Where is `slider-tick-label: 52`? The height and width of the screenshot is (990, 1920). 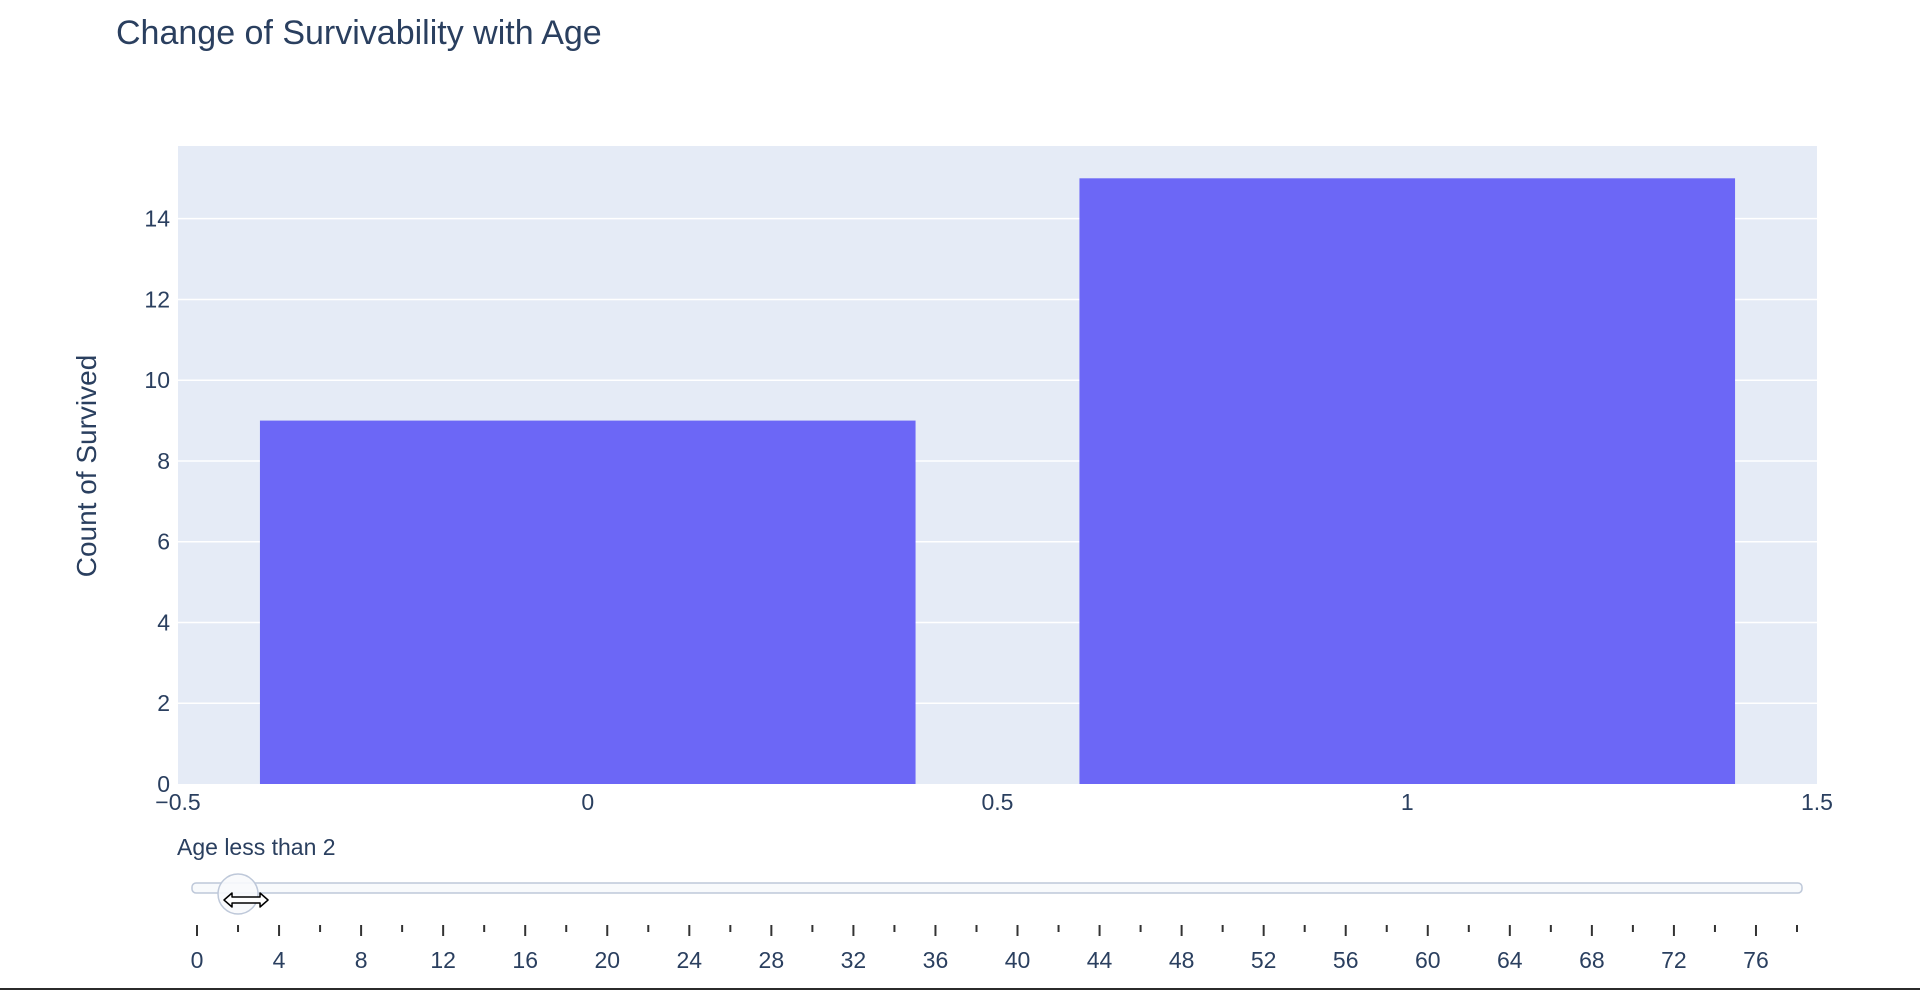
slider-tick-label: 52 is located at coordinates (1264, 960).